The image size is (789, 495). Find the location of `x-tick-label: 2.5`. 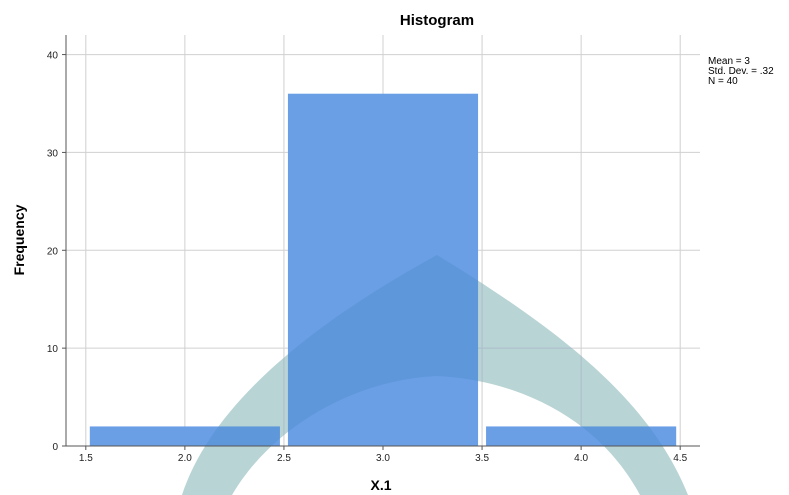

x-tick-label: 2.5 is located at coordinates (284, 458).